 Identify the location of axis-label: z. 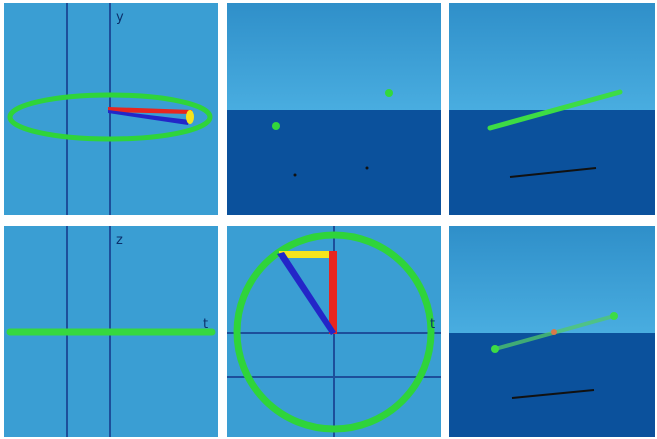
(119, 240).